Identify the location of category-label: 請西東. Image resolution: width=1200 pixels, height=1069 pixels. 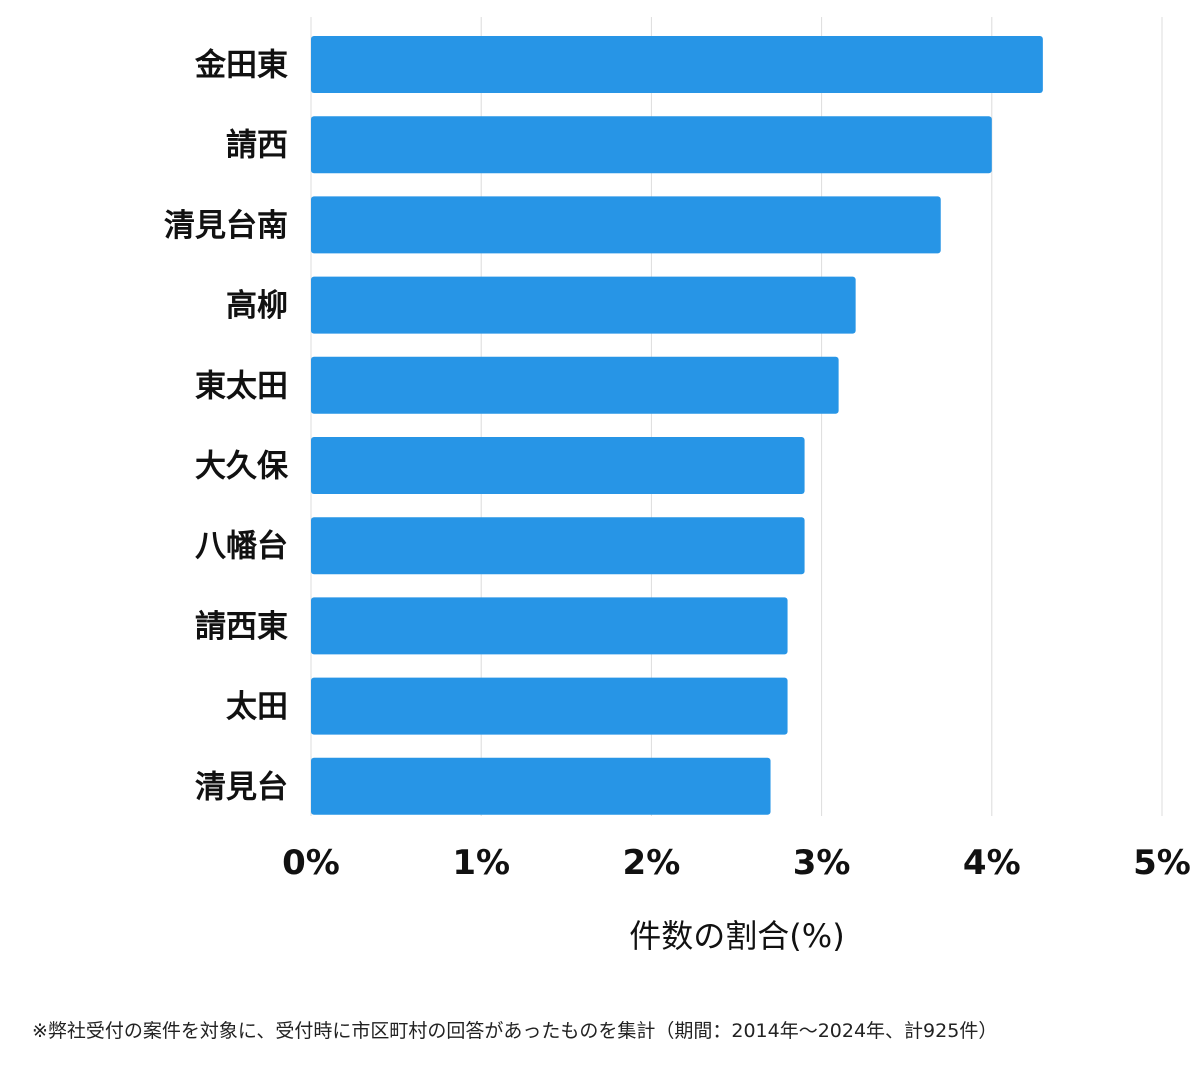
(241, 627).